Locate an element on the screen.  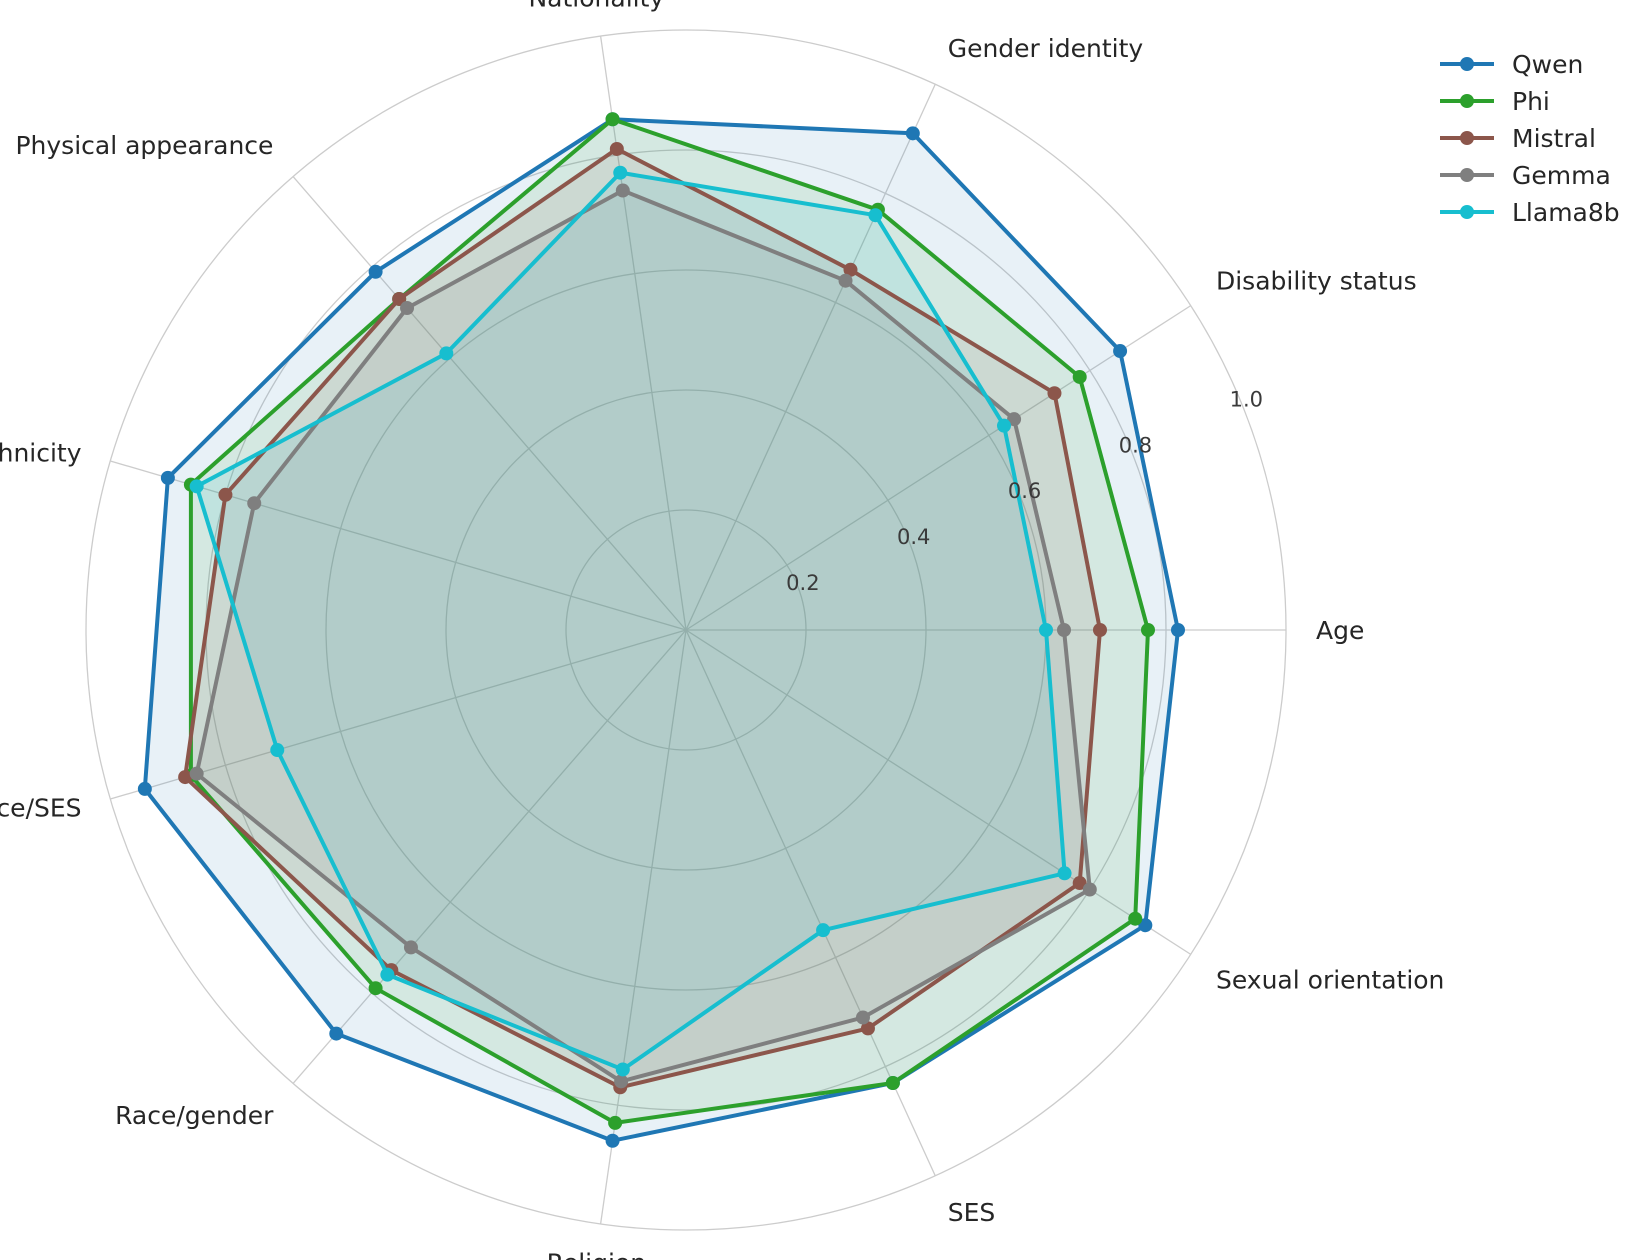
legend: Qwen Phi Mistral Gemma Llama8b is located at coordinates (1530, 138).